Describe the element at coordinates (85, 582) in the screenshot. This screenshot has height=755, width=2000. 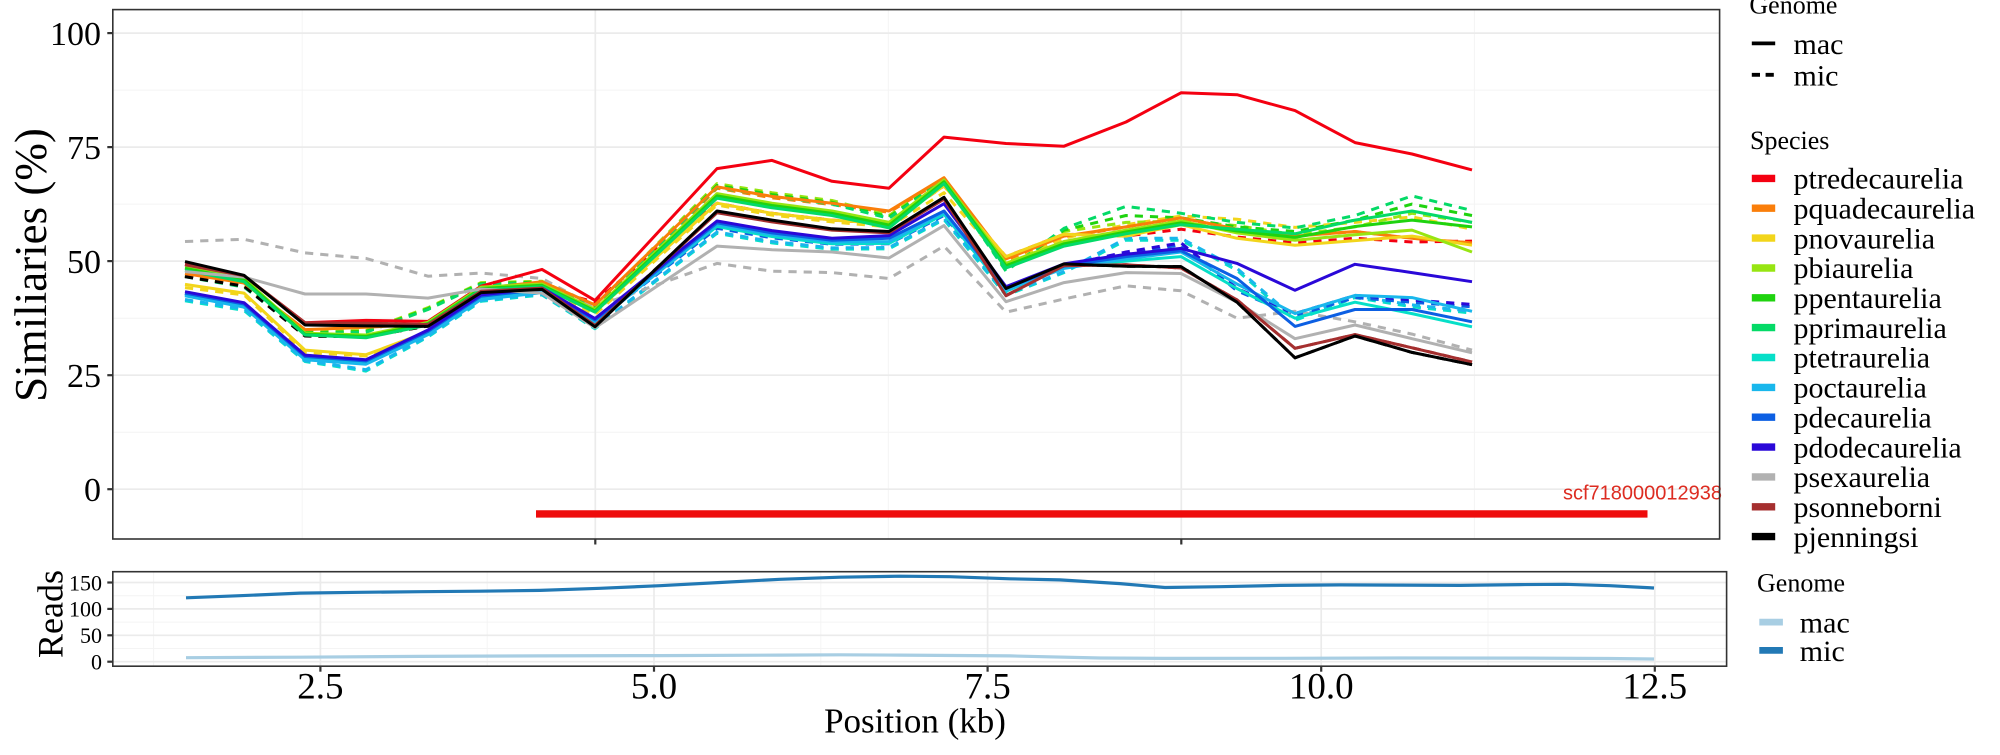
I see `svg-text: 150` at that location.